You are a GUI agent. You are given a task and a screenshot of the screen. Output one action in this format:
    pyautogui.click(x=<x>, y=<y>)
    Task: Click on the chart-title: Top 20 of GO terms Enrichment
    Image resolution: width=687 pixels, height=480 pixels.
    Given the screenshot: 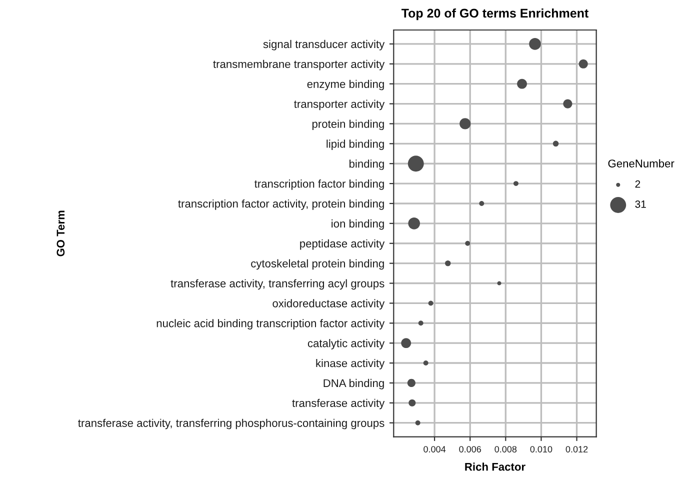 What is the action you would take?
    pyautogui.click(x=494, y=14)
    